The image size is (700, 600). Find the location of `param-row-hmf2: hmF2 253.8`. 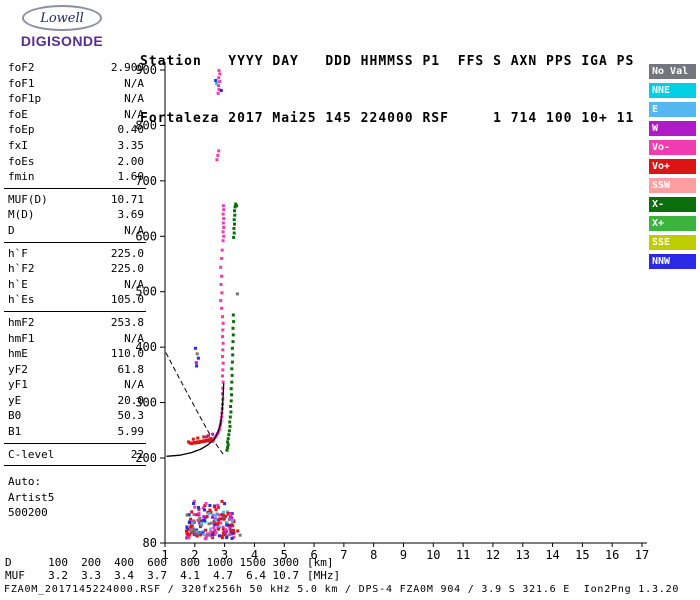

param-row-hmf2: hmF2 253.8 is located at coordinates (75, 323).